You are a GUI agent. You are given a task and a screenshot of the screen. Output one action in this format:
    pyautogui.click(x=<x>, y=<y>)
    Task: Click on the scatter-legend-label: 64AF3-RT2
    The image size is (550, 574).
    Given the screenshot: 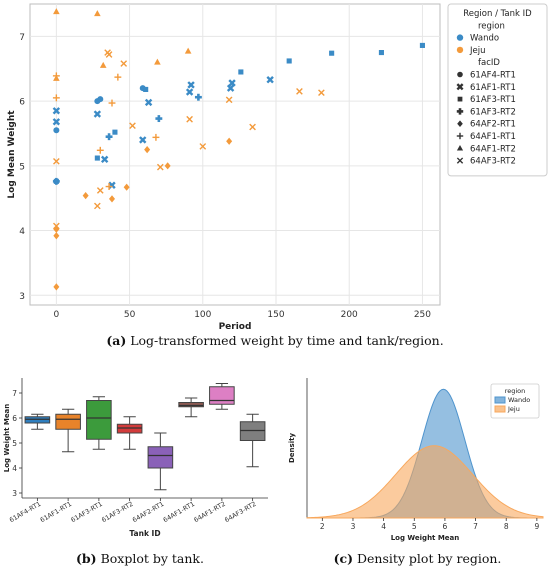 What is the action you would take?
    pyautogui.click(x=493, y=162)
    